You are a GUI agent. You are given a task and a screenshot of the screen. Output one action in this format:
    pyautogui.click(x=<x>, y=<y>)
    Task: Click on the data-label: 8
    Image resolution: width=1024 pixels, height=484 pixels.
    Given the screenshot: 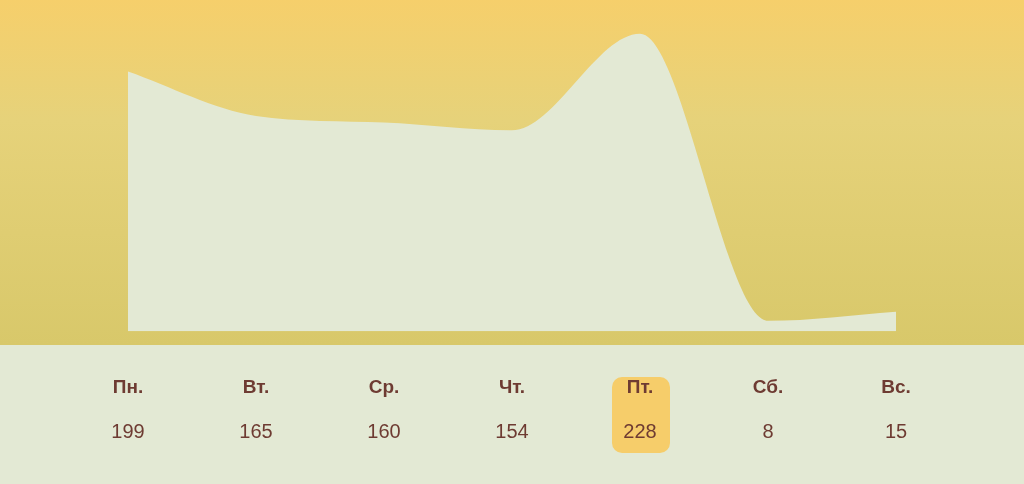 What is the action you would take?
    pyautogui.click(x=768, y=430)
    